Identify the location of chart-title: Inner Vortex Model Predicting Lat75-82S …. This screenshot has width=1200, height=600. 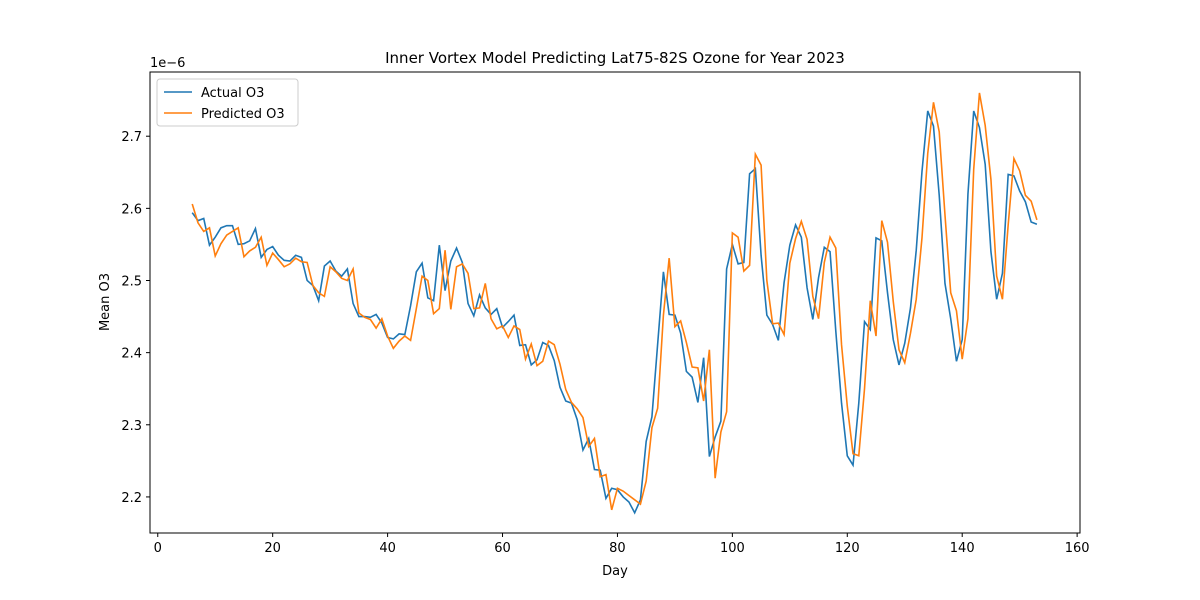
(615, 58).